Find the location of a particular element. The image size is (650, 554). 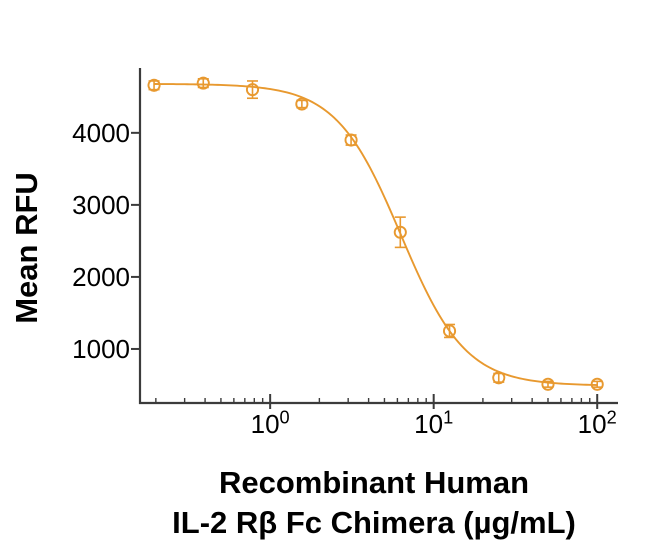

x-axis-title-line1: Recombinant Human is located at coordinates (374, 482).